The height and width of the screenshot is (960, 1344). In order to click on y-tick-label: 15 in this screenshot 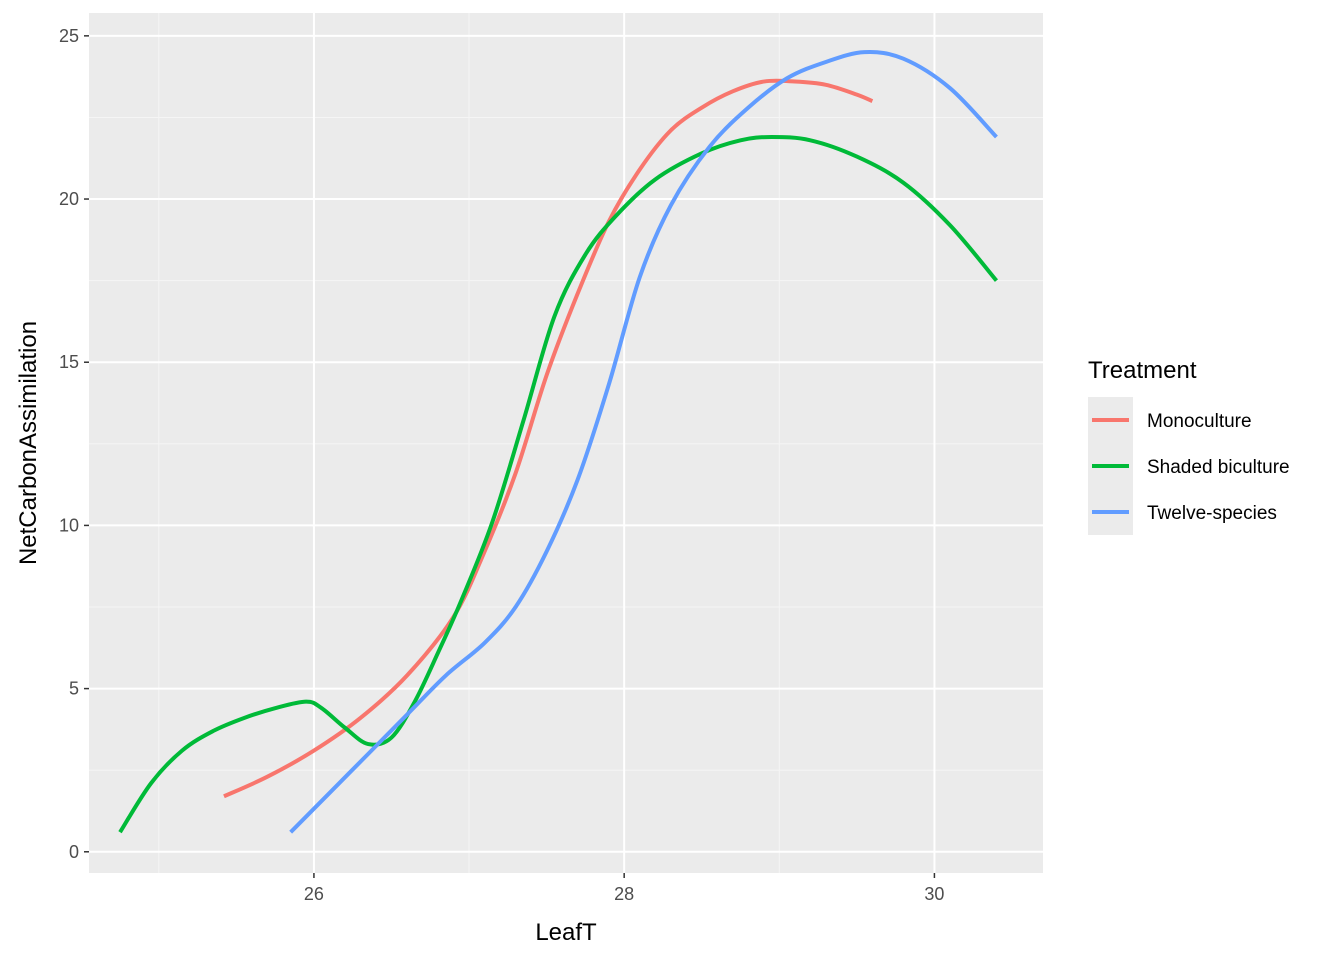, I will do `click(69, 362)`.